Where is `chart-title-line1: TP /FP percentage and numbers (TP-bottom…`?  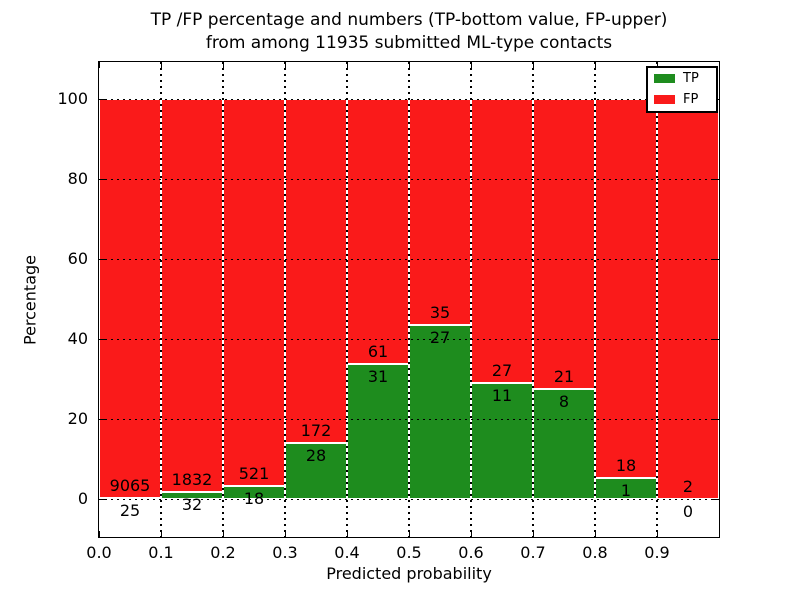 chart-title-line1: TP /FP percentage and numbers (TP-bottom… is located at coordinates (409, 20).